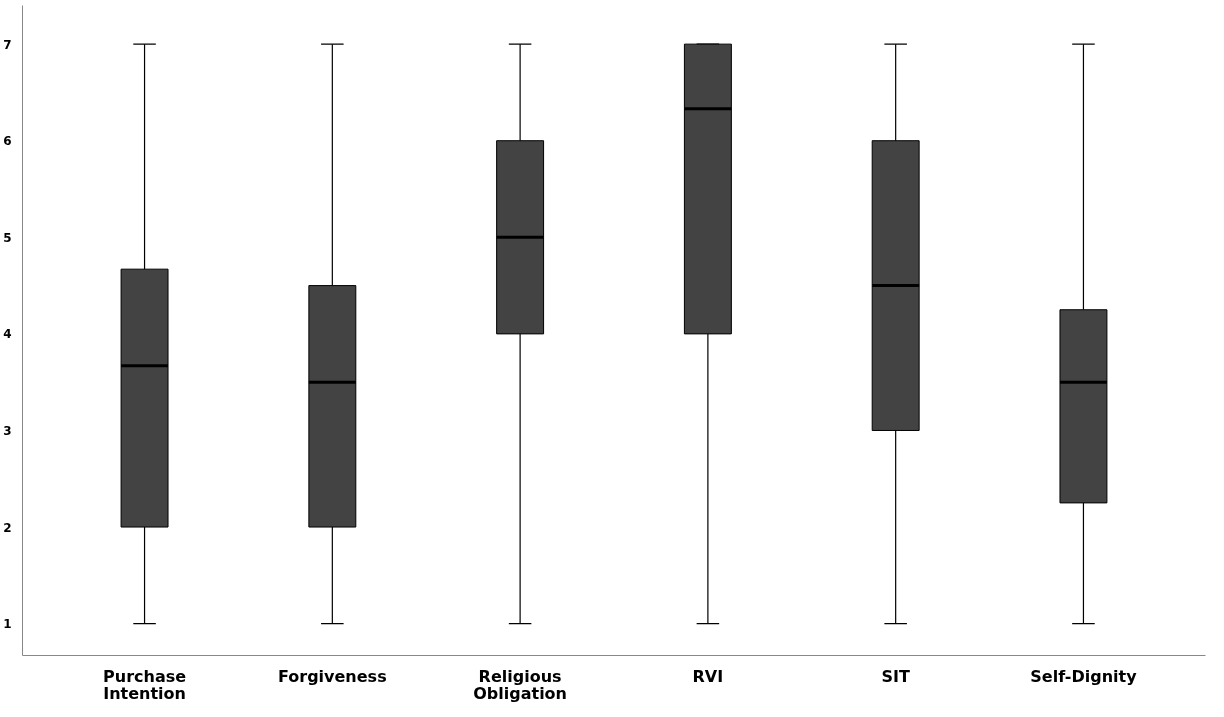  I want to click on x-tick-label: Religious Obligation, so click(520, 684).